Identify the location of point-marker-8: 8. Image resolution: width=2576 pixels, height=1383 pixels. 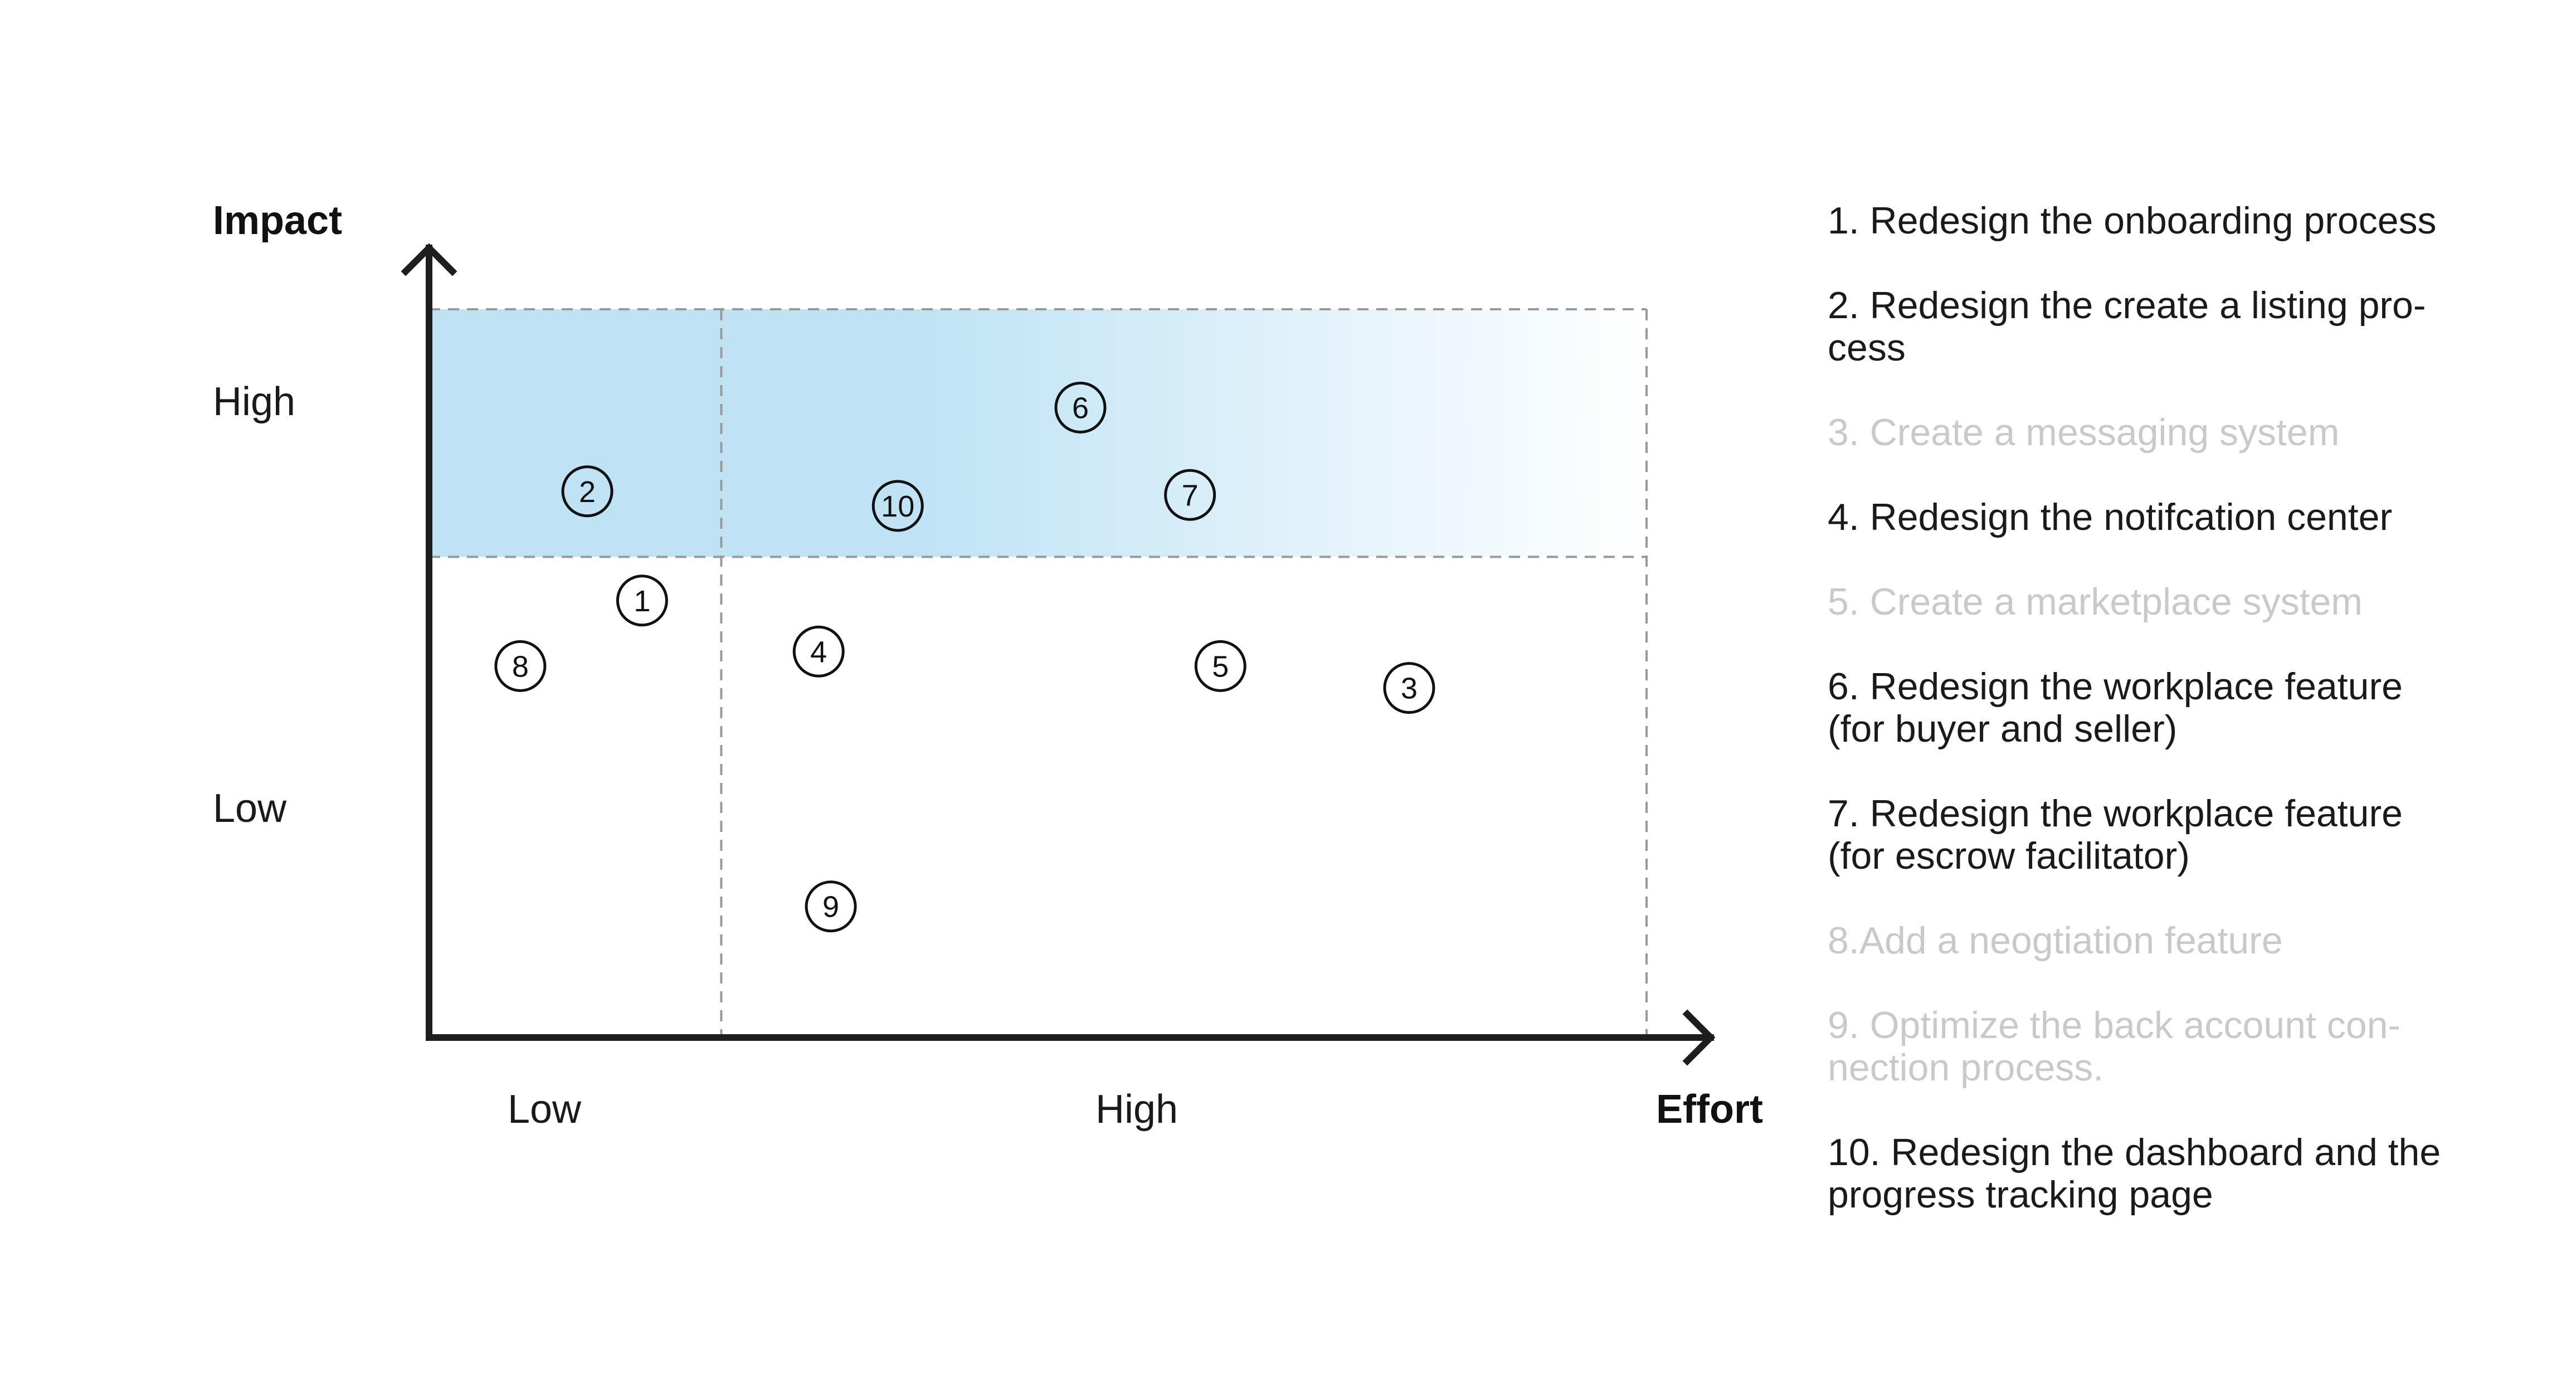
(521, 666).